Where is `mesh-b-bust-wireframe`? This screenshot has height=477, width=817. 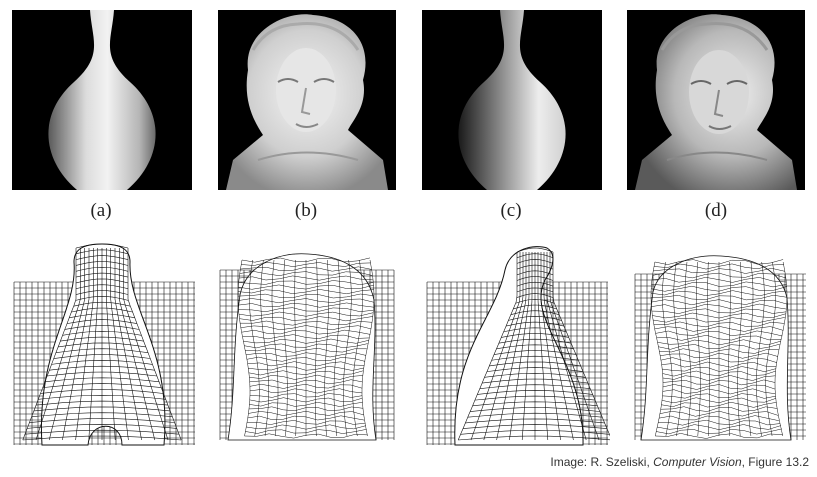
mesh-b-bust-wireframe is located at coordinates (307, 347).